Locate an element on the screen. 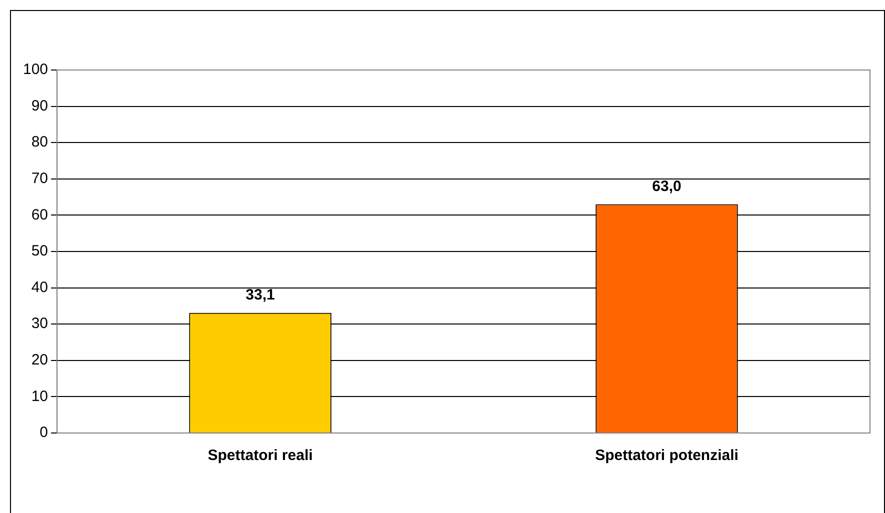  y-tick-label: 70 is located at coordinates (39, 179).